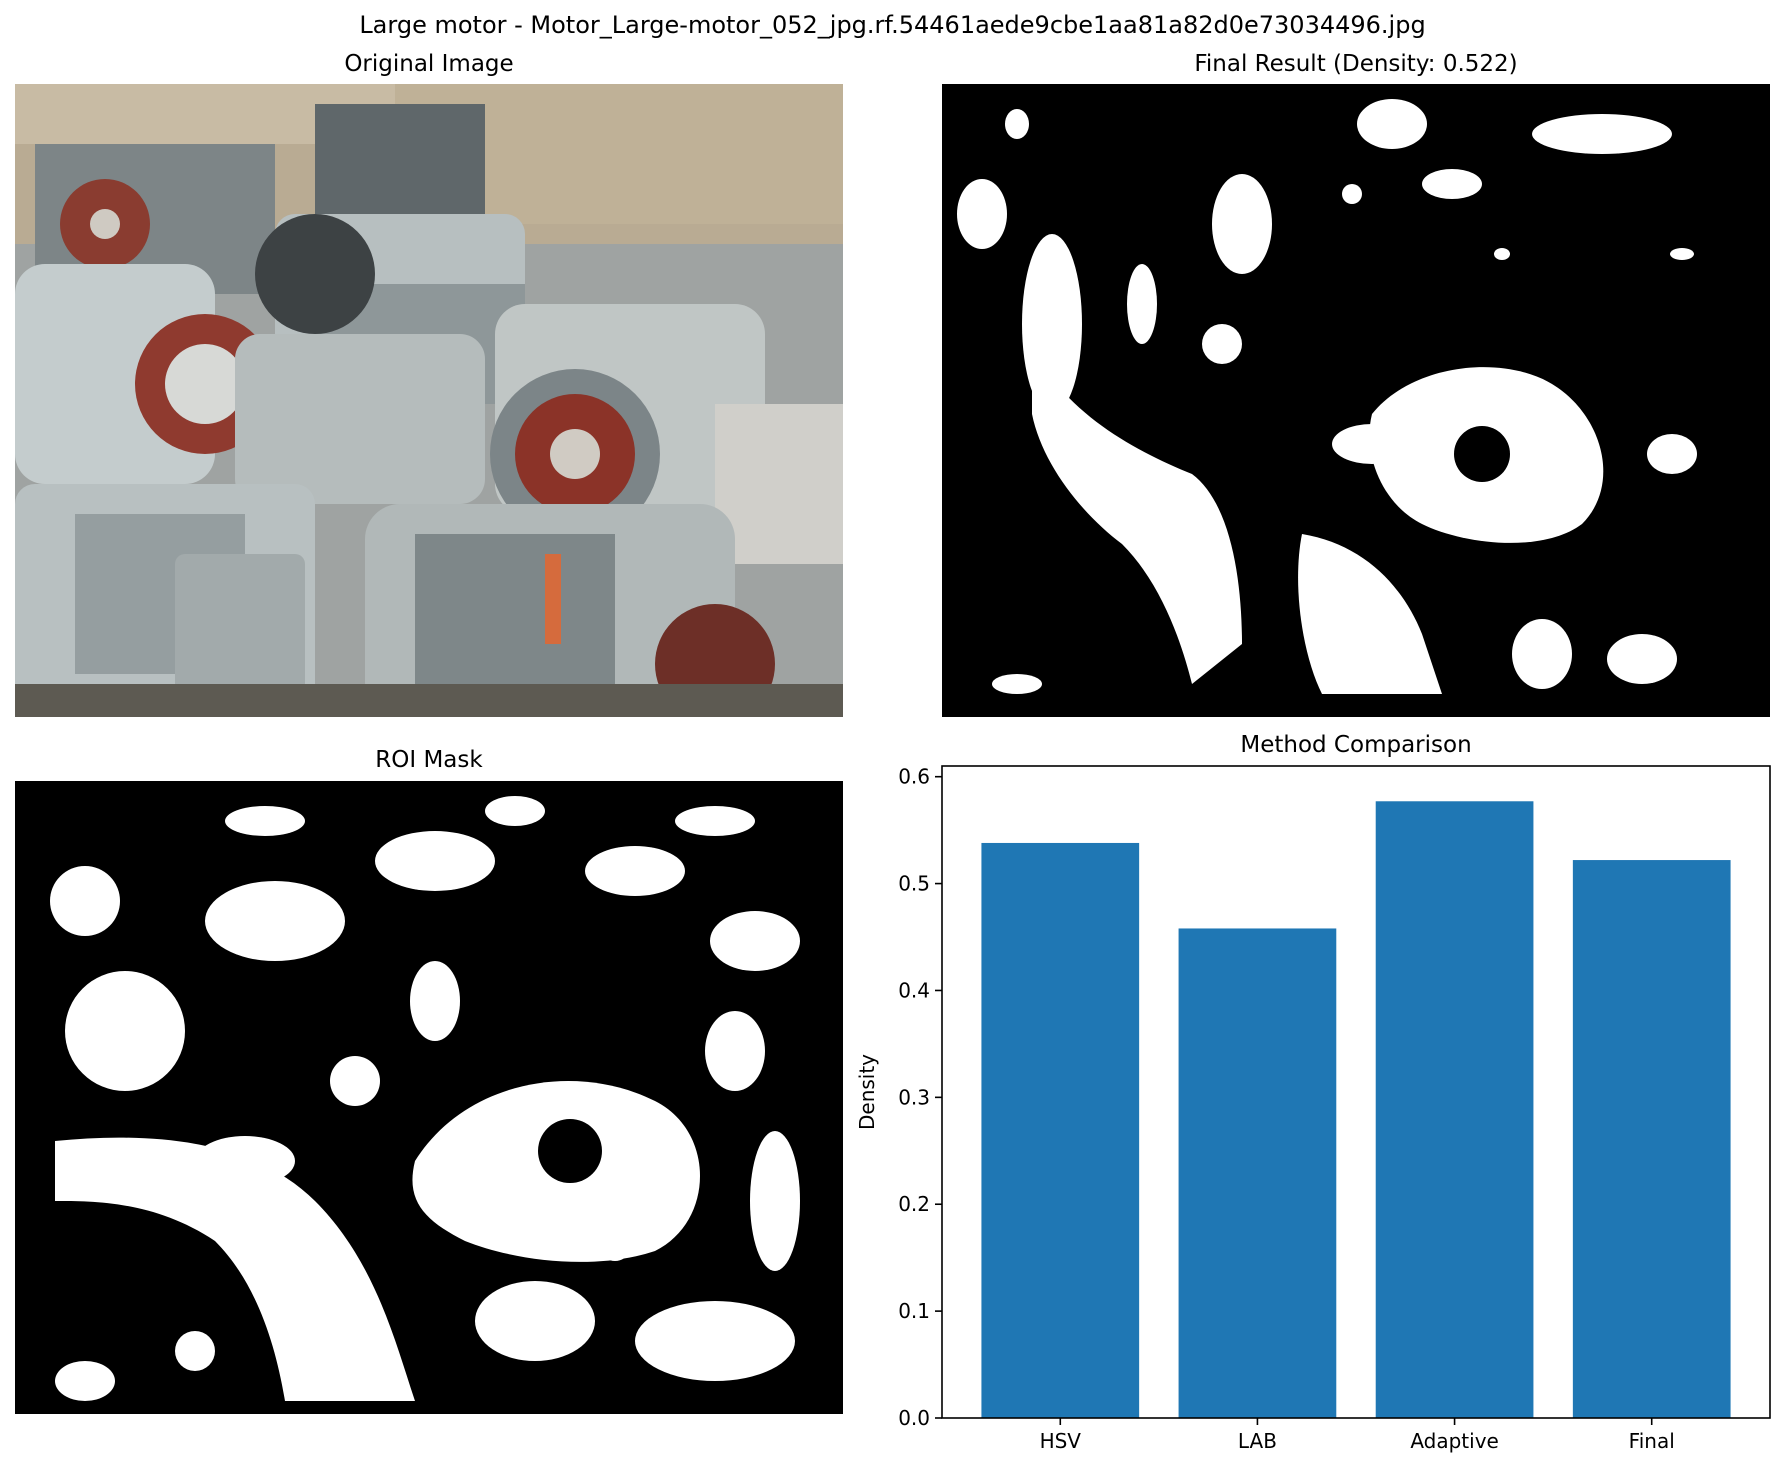 The image size is (1785, 1476). Describe the element at coordinates (1257, 1173) in the screenshot. I see `bar-lab` at that location.